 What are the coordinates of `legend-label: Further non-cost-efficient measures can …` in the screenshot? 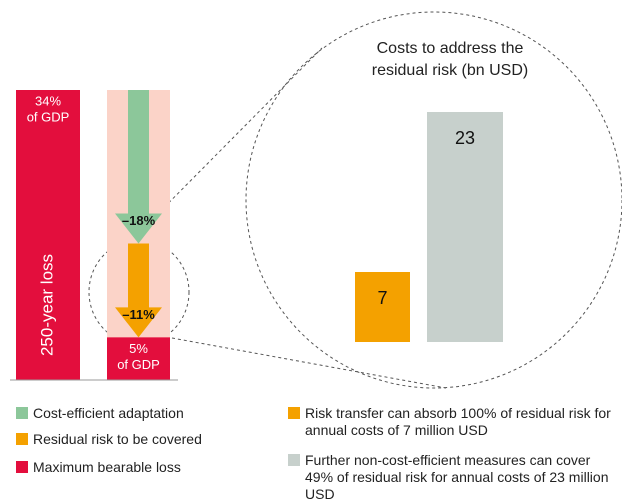 It's located at (457, 477).